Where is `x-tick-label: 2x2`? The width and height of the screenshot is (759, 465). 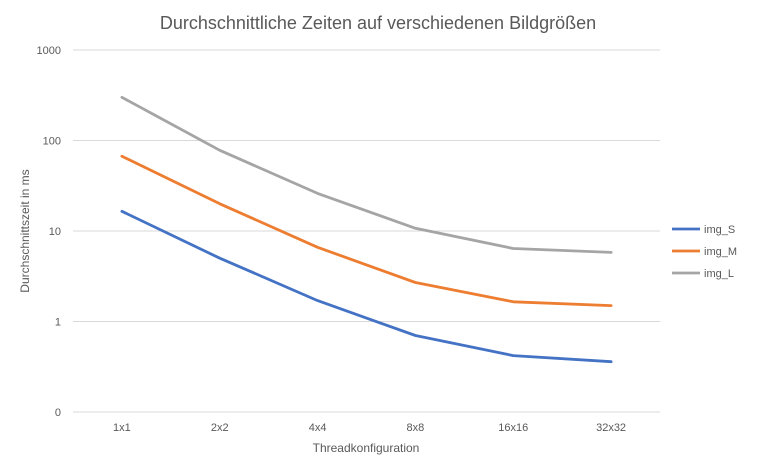
x-tick-label: 2x2 is located at coordinates (220, 428).